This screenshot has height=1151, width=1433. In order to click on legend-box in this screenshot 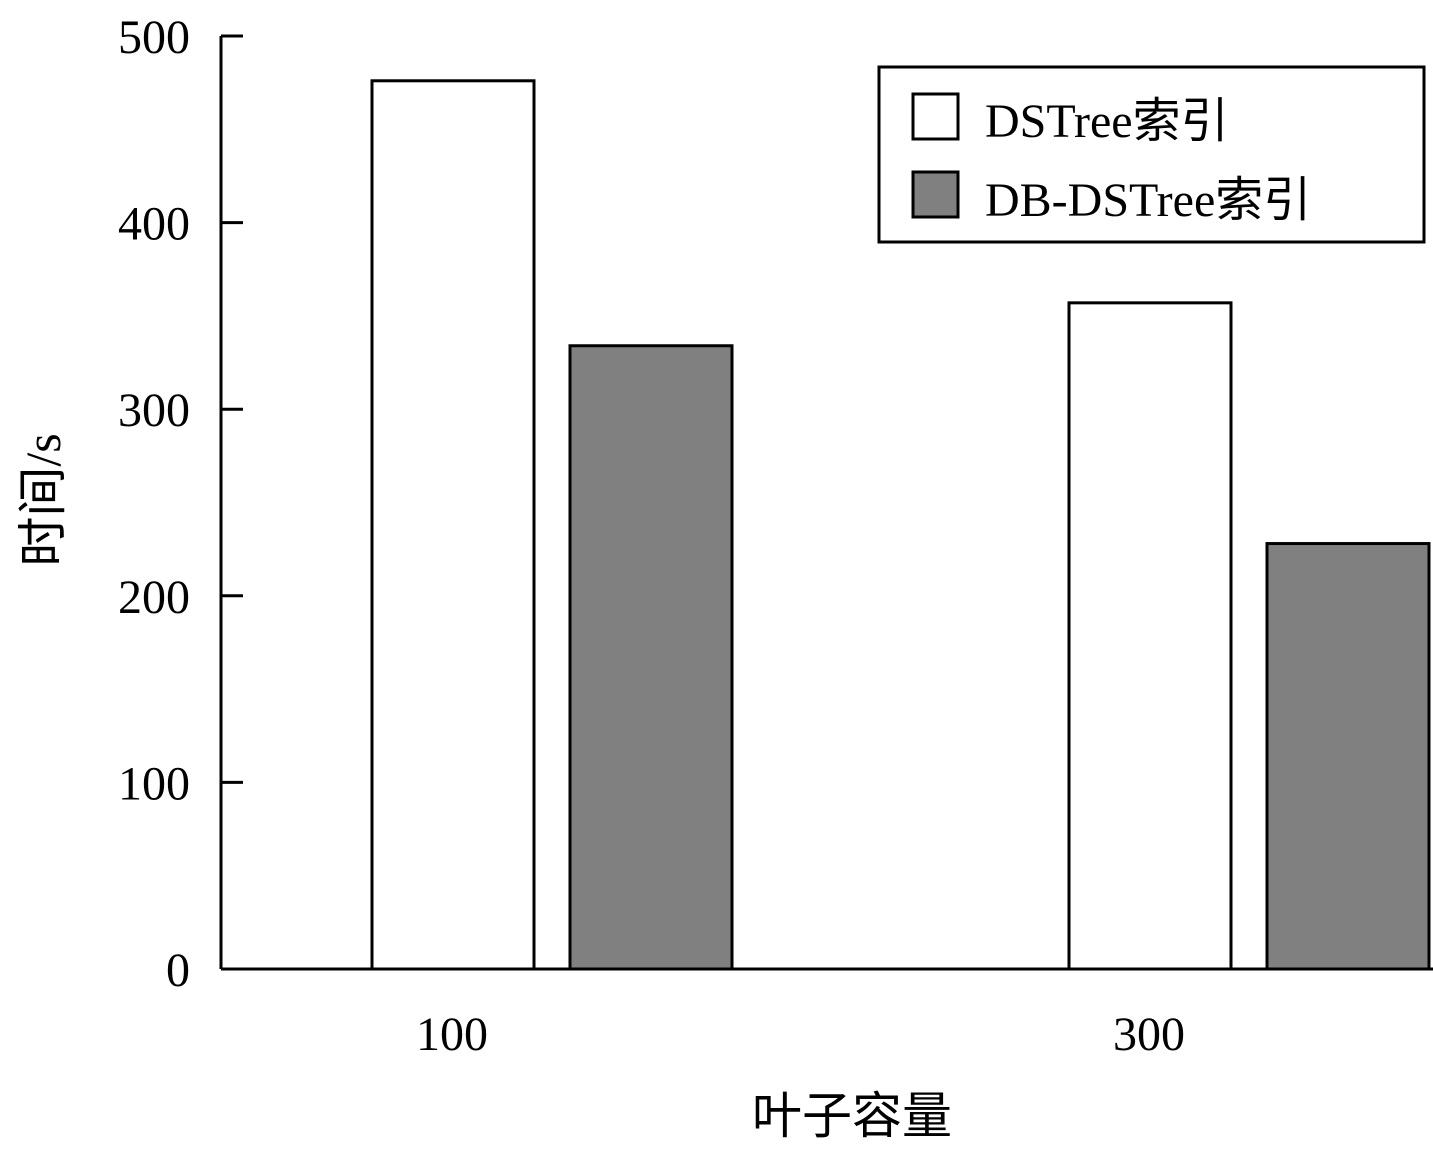, I will do `click(1151, 154)`.